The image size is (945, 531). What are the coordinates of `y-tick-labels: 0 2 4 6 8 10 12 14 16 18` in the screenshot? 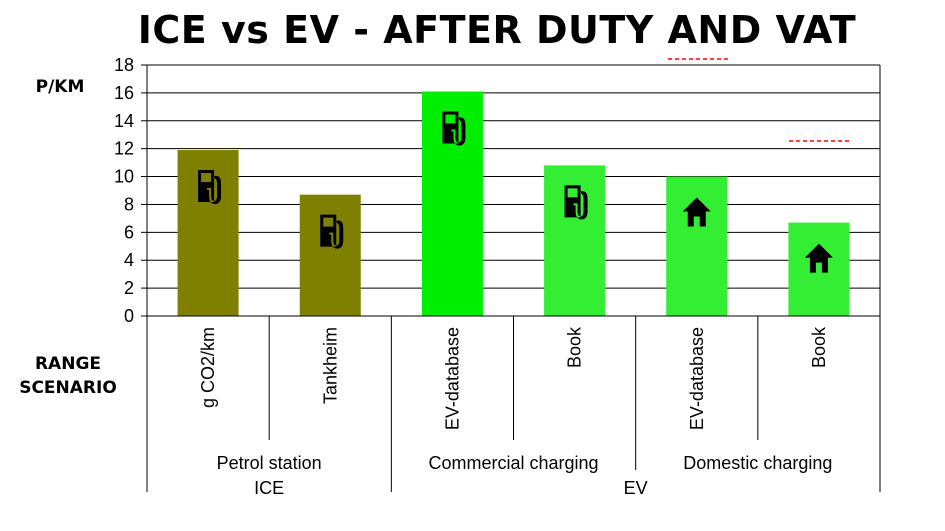 It's located at (124, 190).